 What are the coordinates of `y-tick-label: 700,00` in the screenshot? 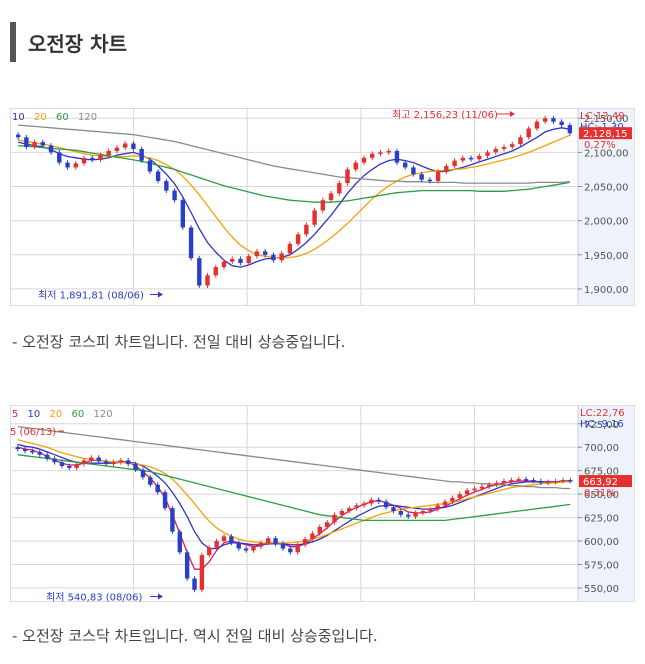 It's located at (601, 448).